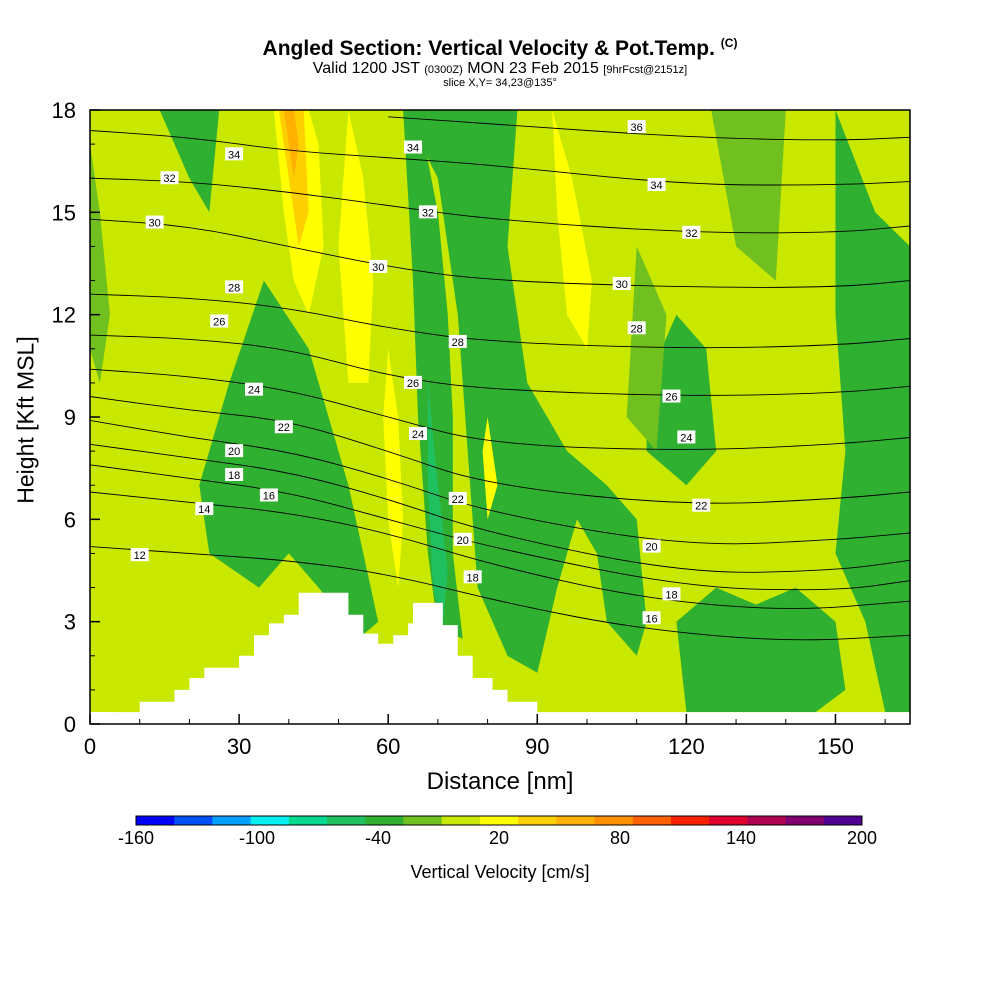 The width and height of the screenshot is (1000, 1000). I want to click on y-tick-label: 15, so click(64, 212).